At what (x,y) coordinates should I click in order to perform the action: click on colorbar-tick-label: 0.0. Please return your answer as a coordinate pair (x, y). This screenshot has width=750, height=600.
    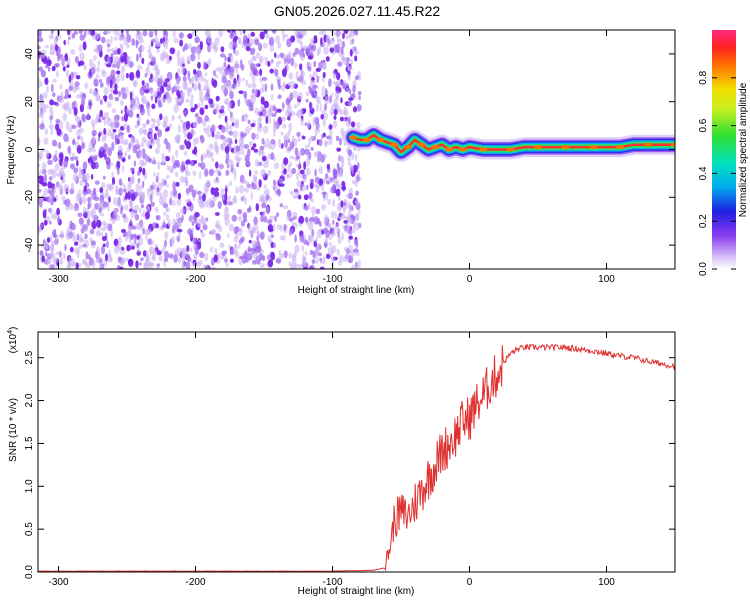
    Looking at the image, I should click on (703, 269).